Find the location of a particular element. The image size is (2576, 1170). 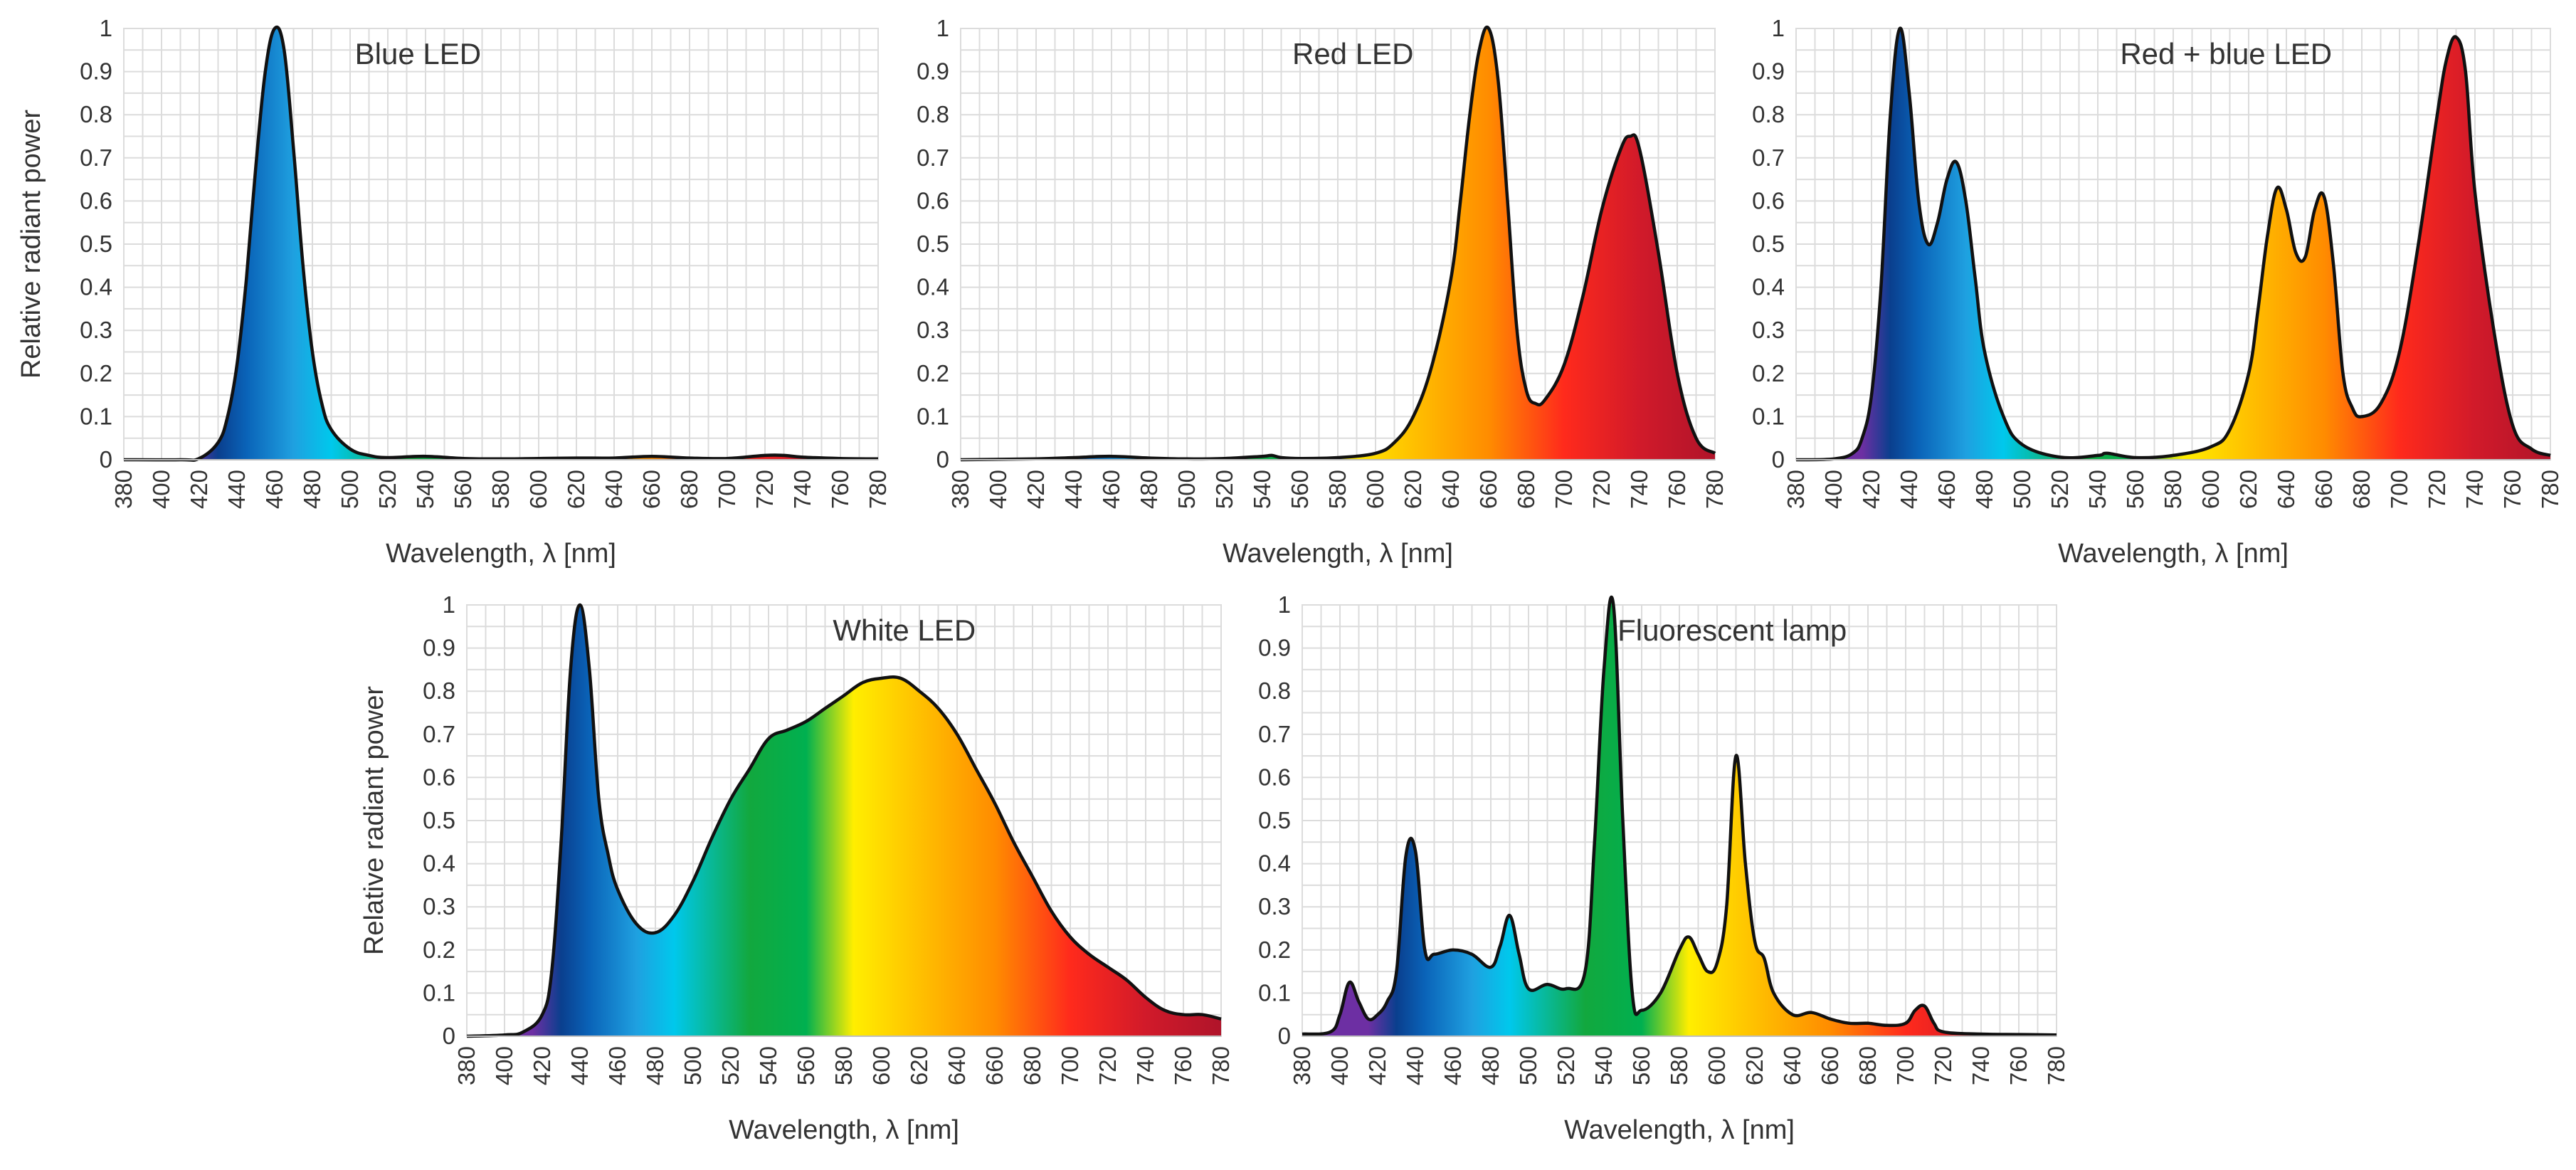

chart-title: Red LED is located at coordinates (1352, 53).